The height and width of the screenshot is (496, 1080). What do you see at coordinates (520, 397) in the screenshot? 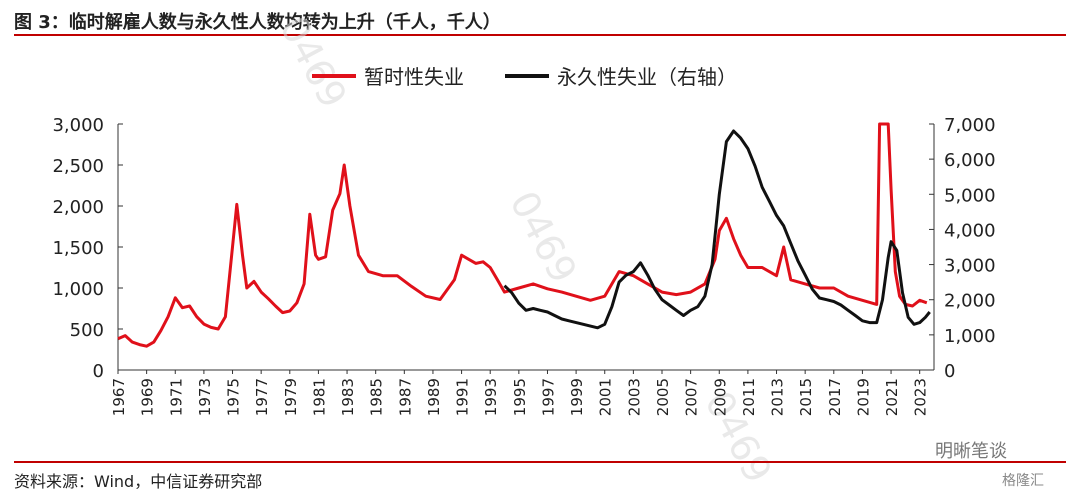
I see `x-tick-label: 1995` at bounding box center [520, 397].